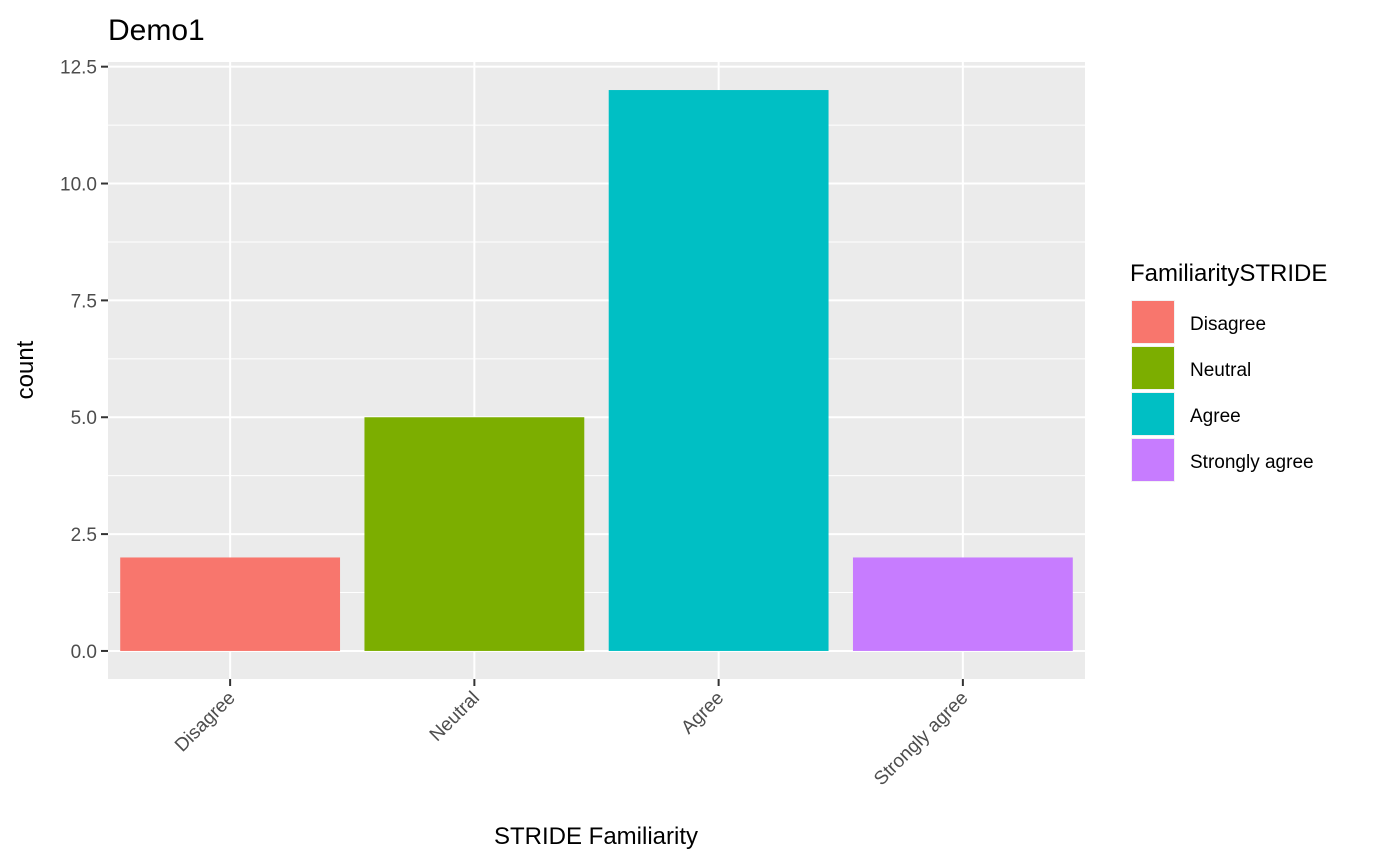 The height and width of the screenshot is (865, 1400). Describe the element at coordinates (84, 301) in the screenshot. I see `y-tick-label: 7.5` at that location.